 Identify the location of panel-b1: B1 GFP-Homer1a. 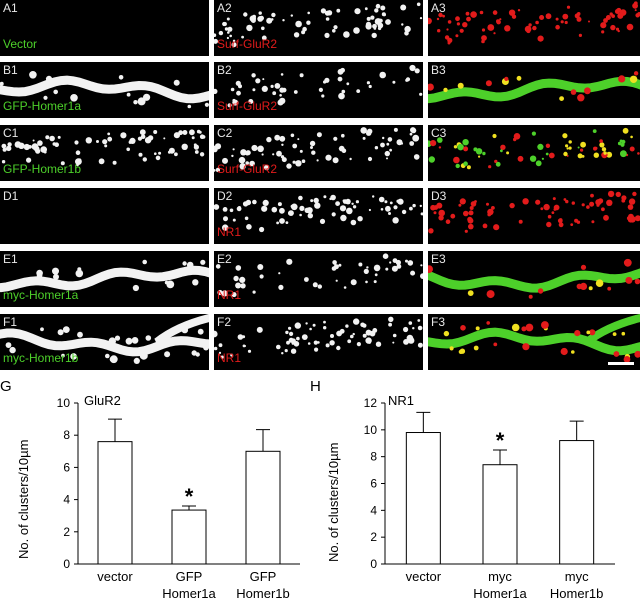
(104, 90).